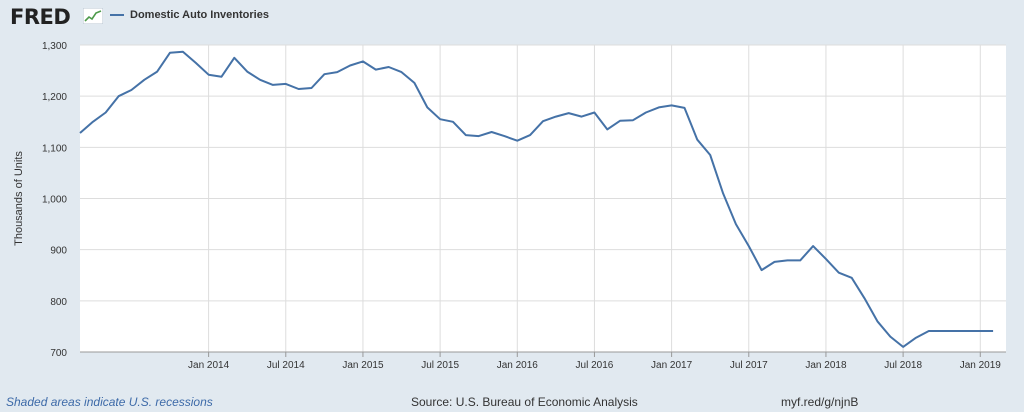 The width and height of the screenshot is (1024, 412). What do you see at coordinates (286, 365) in the screenshot?
I see `x-tick-label: Jul 2014` at bounding box center [286, 365].